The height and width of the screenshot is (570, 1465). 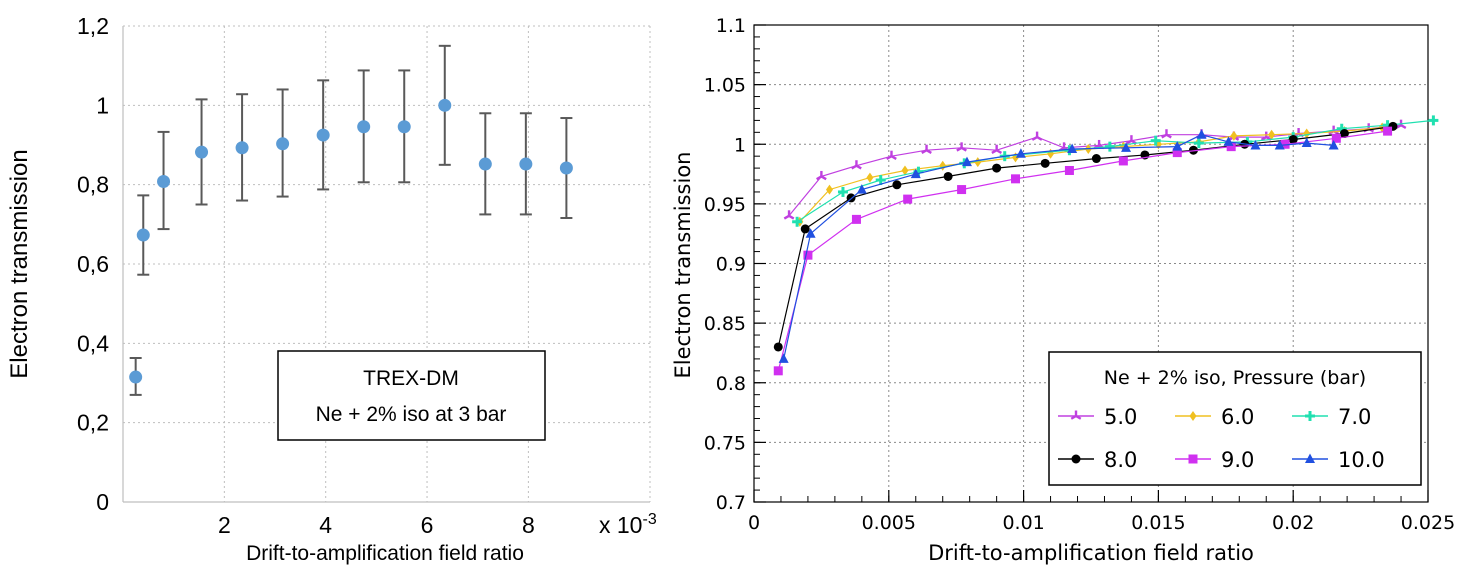 What do you see at coordinates (683, 265) in the screenshot?
I see `right-y-axis-label: Electron transmission` at bounding box center [683, 265].